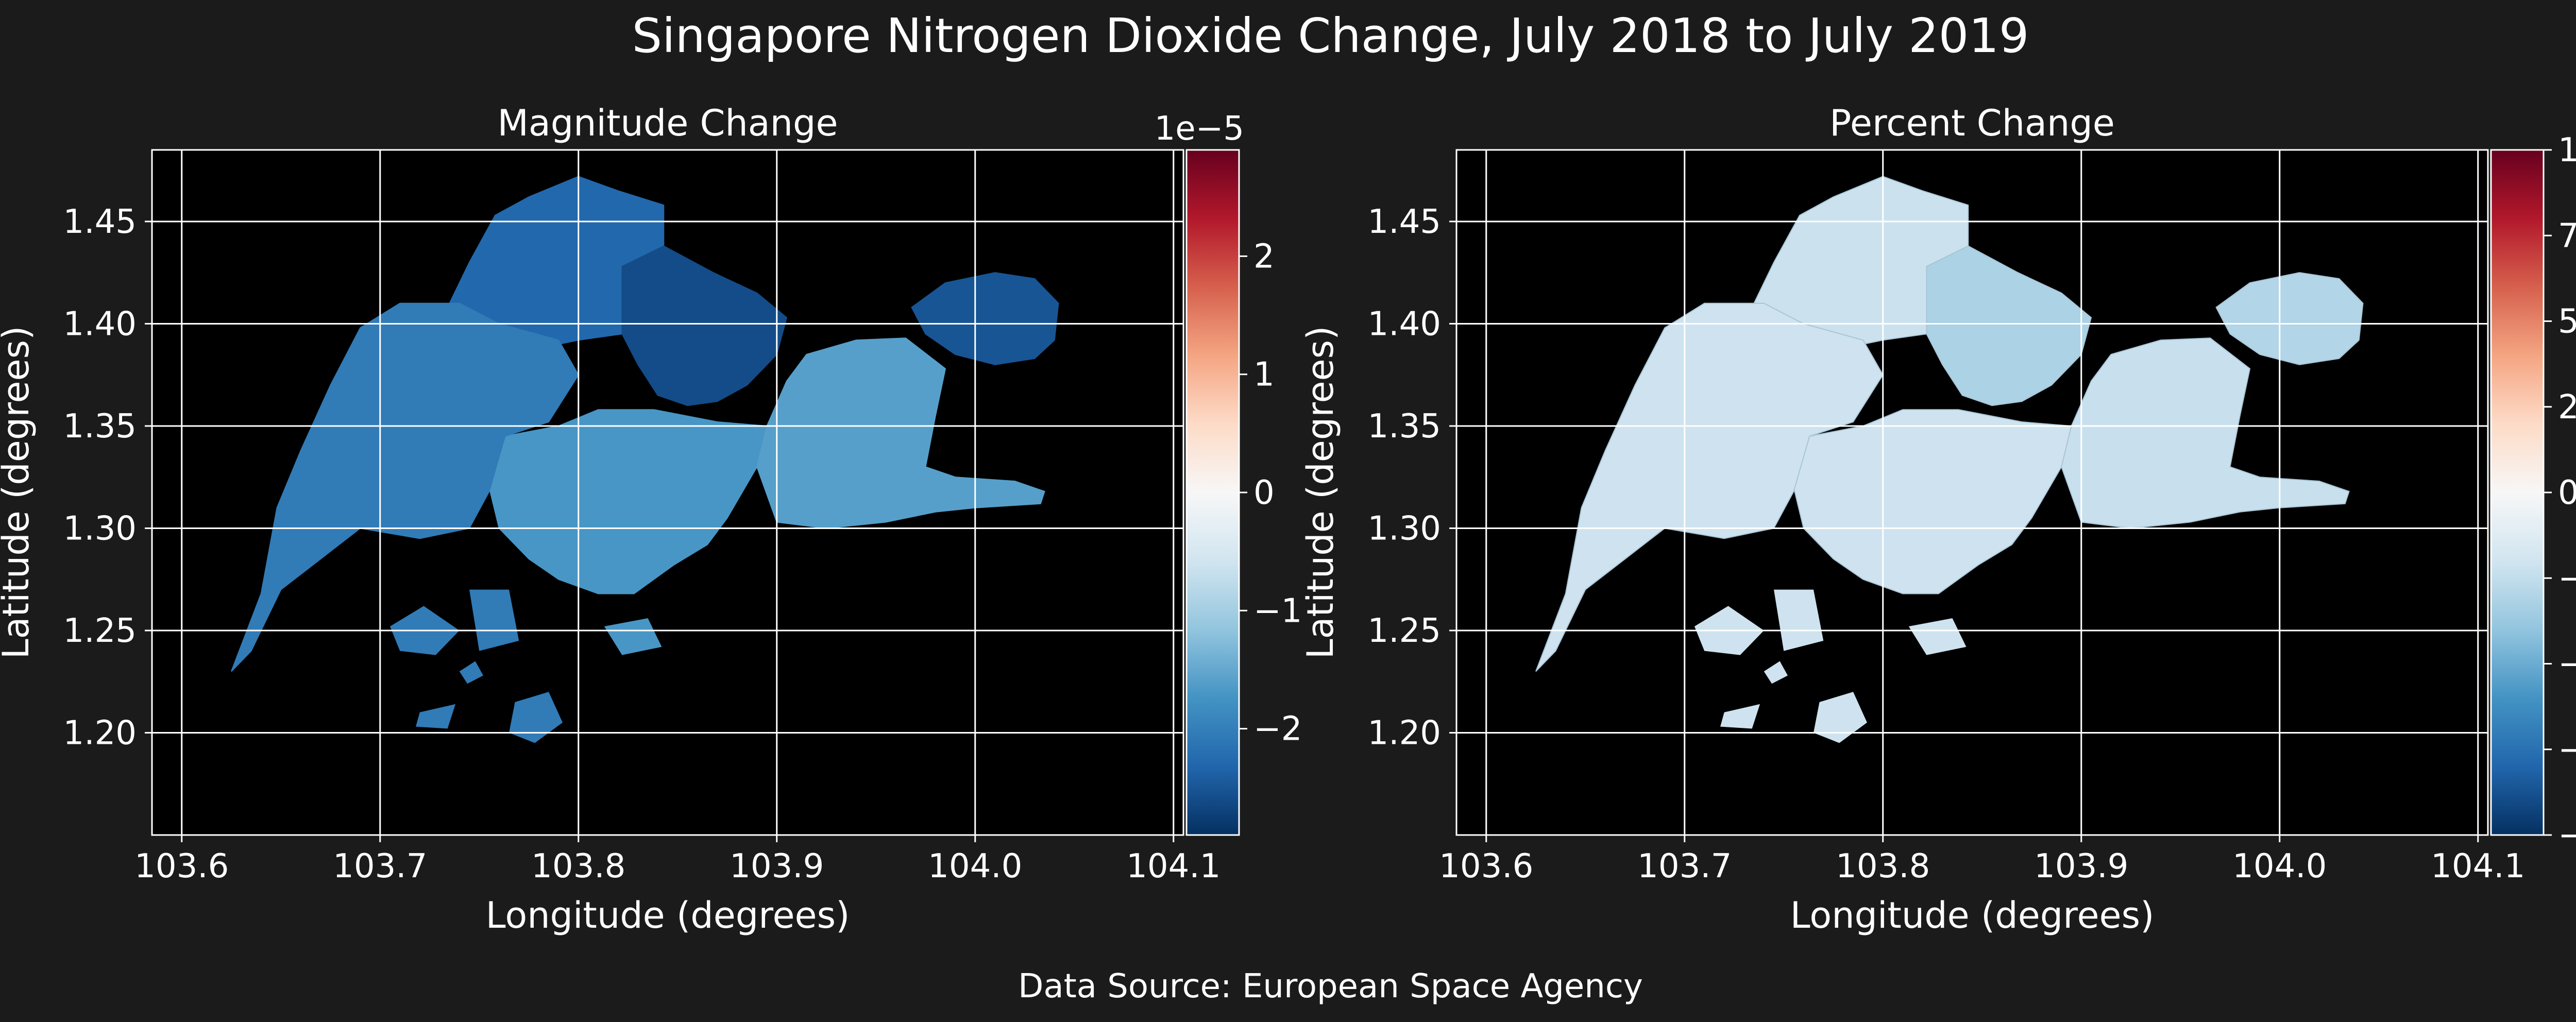 Image resolution: width=2576 pixels, height=1022 pixels. Describe the element at coordinates (1264, 256) in the screenshot. I see `colorbar-tick-label: 2` at that location.